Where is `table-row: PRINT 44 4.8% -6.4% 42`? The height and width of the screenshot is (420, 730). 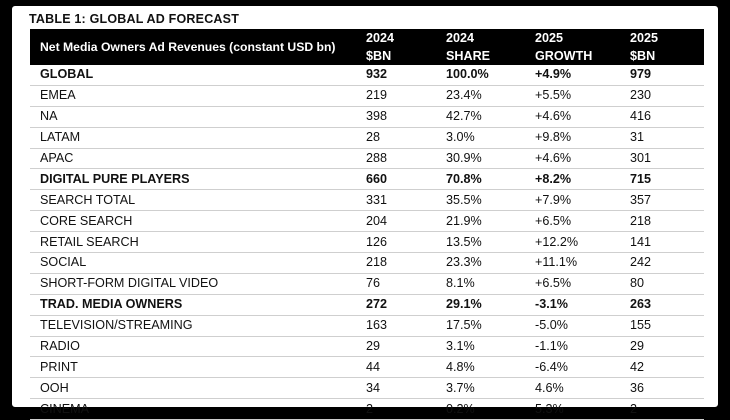
table-row: PRINT 44 4.8% -6.4% 42 is located at coordinates (367, 367).